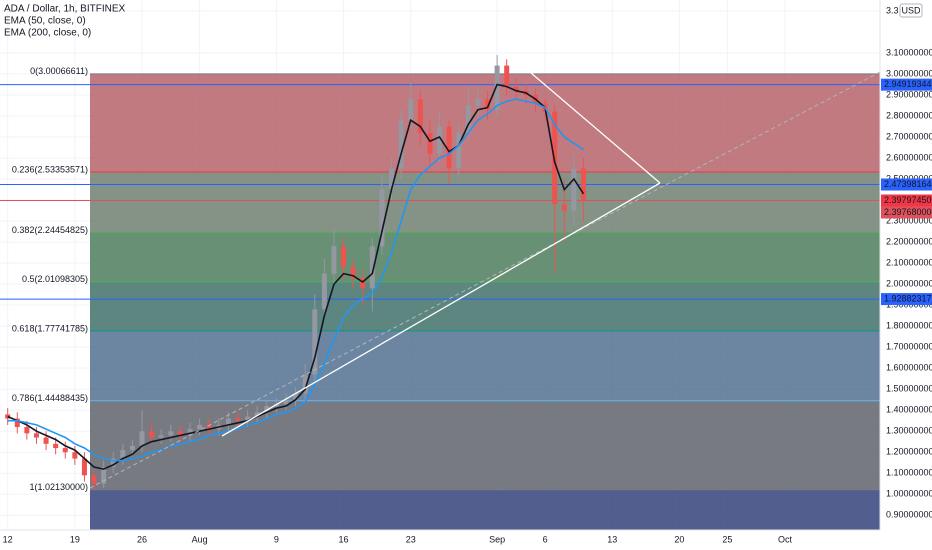 The width and height of the screenshot is (932, 550). I want to click on fib-label: 0.5(2.01098305), so click(55, 279).